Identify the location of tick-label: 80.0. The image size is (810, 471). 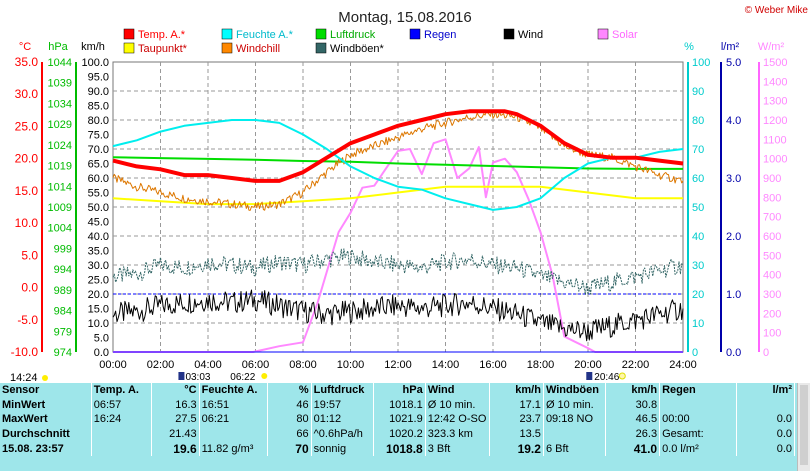
(98, 121).